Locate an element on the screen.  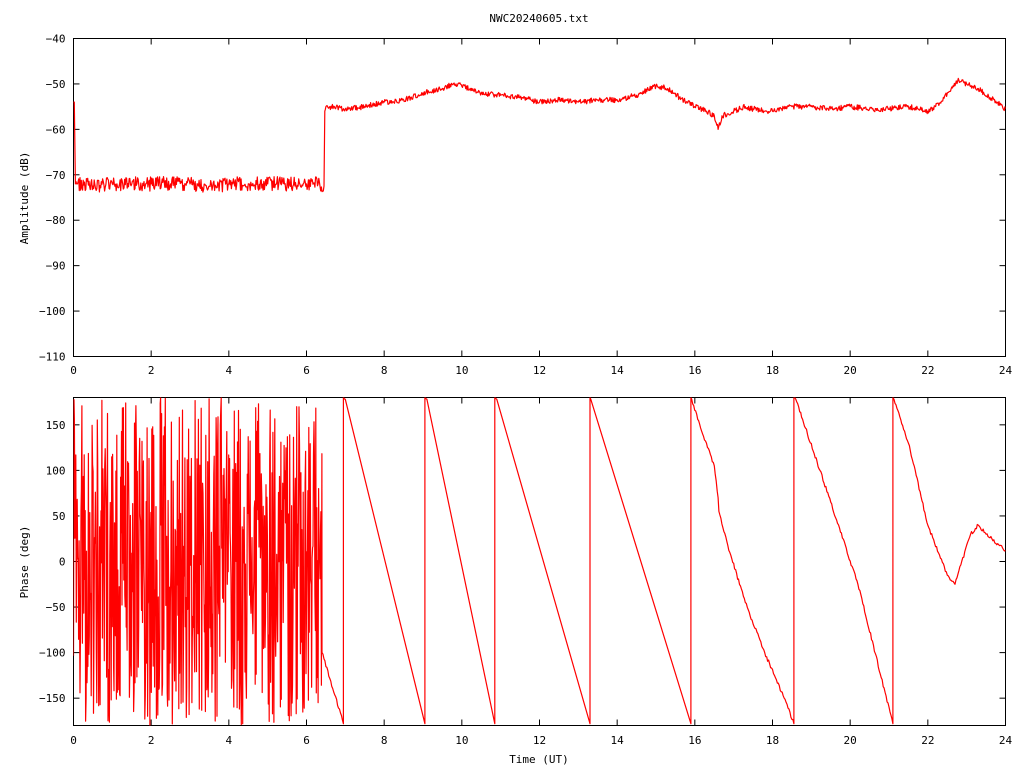
phase-x-tick-labels: 0 2 4 6 8 10 12 14 16 18 20 22 24 is located at coordinates (541, 740).